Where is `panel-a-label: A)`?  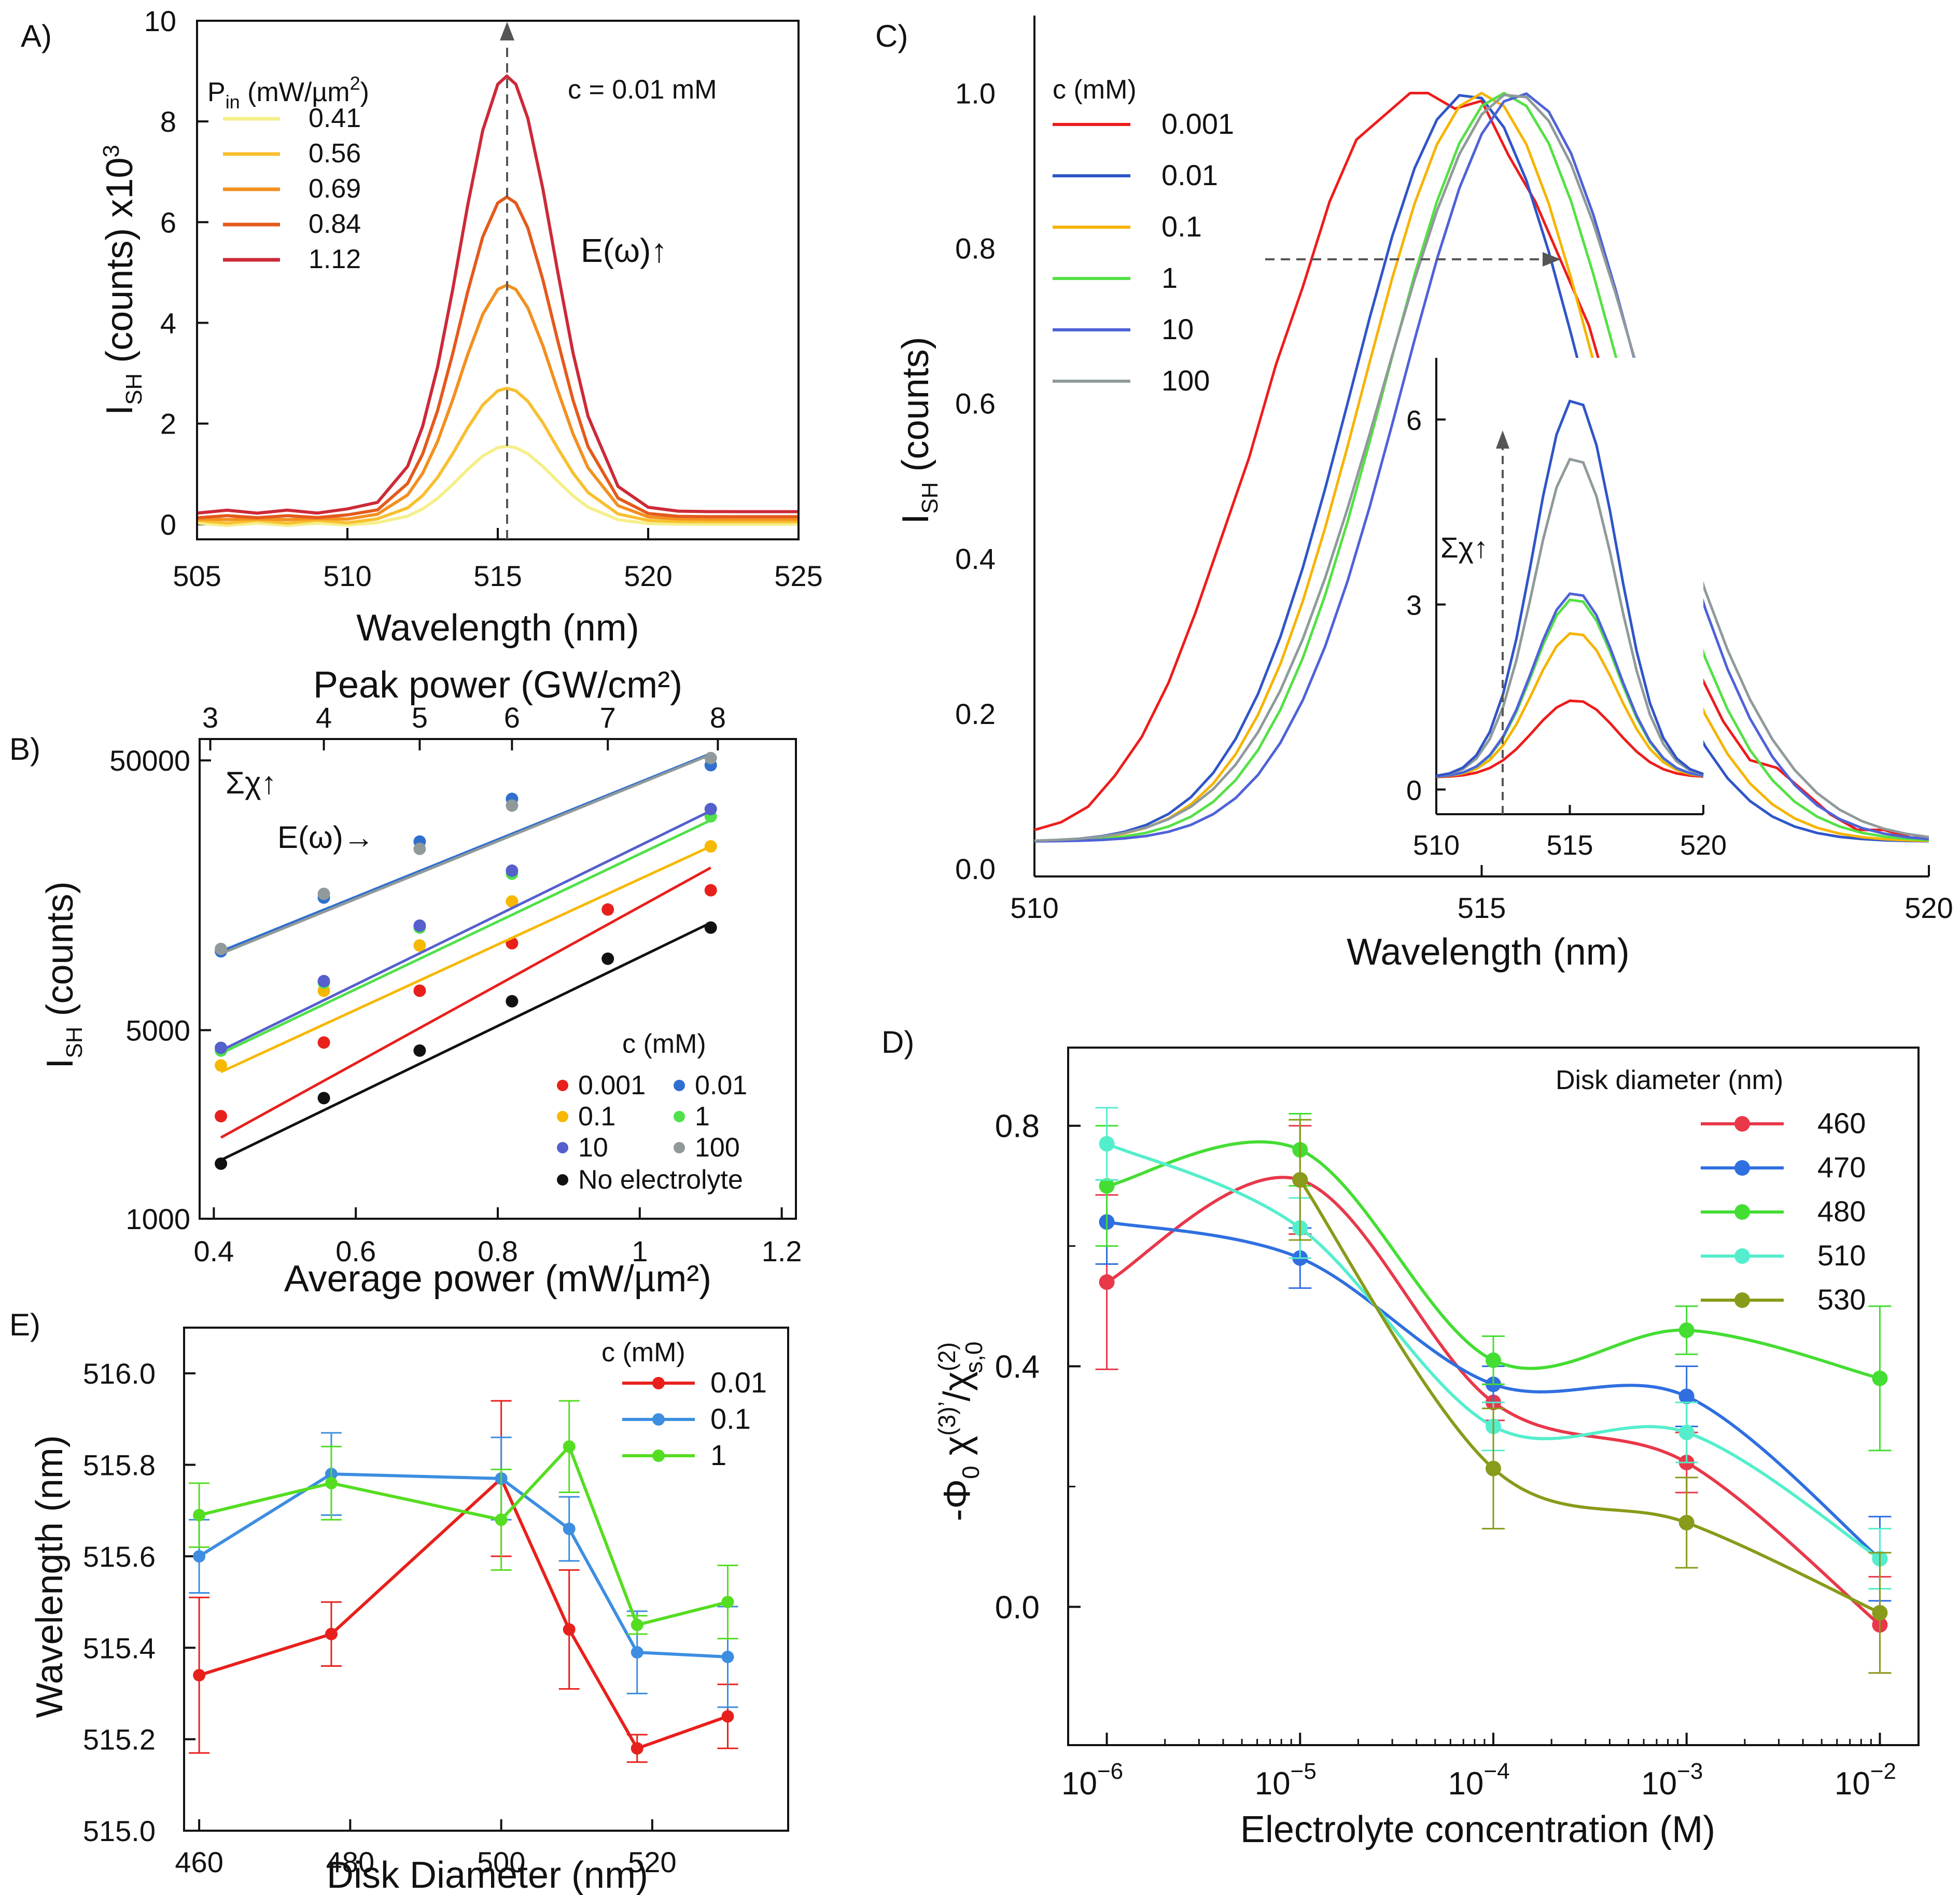
panel-a-label: A) is located at coordinates (36, 36).